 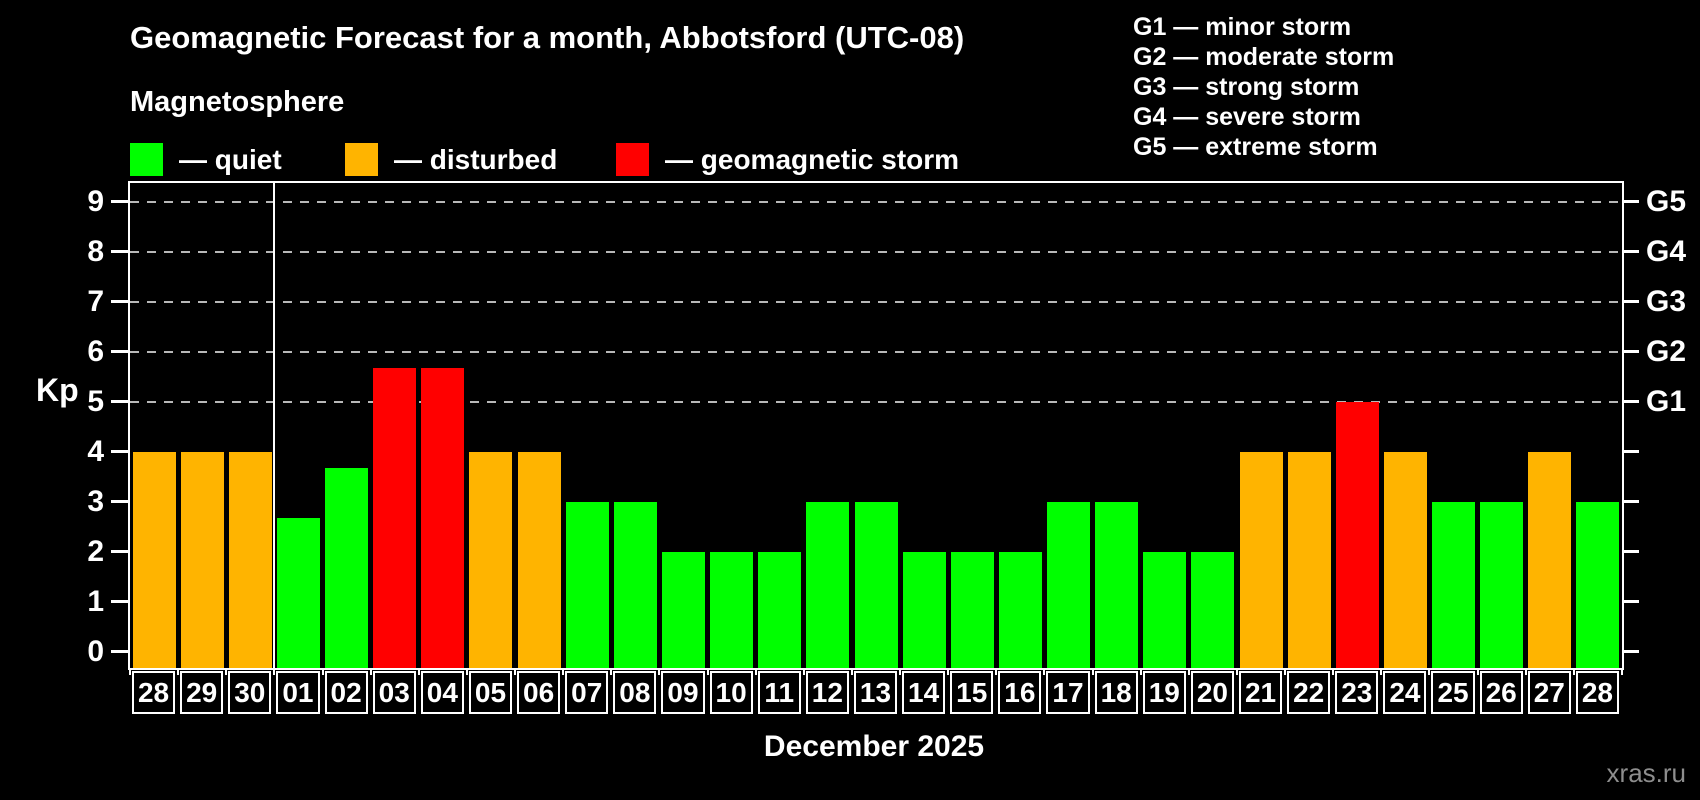 What do you see at coordinates (632, 159) in the screenshot?
I see `storm-swatch` at bounding box center [632, 159].